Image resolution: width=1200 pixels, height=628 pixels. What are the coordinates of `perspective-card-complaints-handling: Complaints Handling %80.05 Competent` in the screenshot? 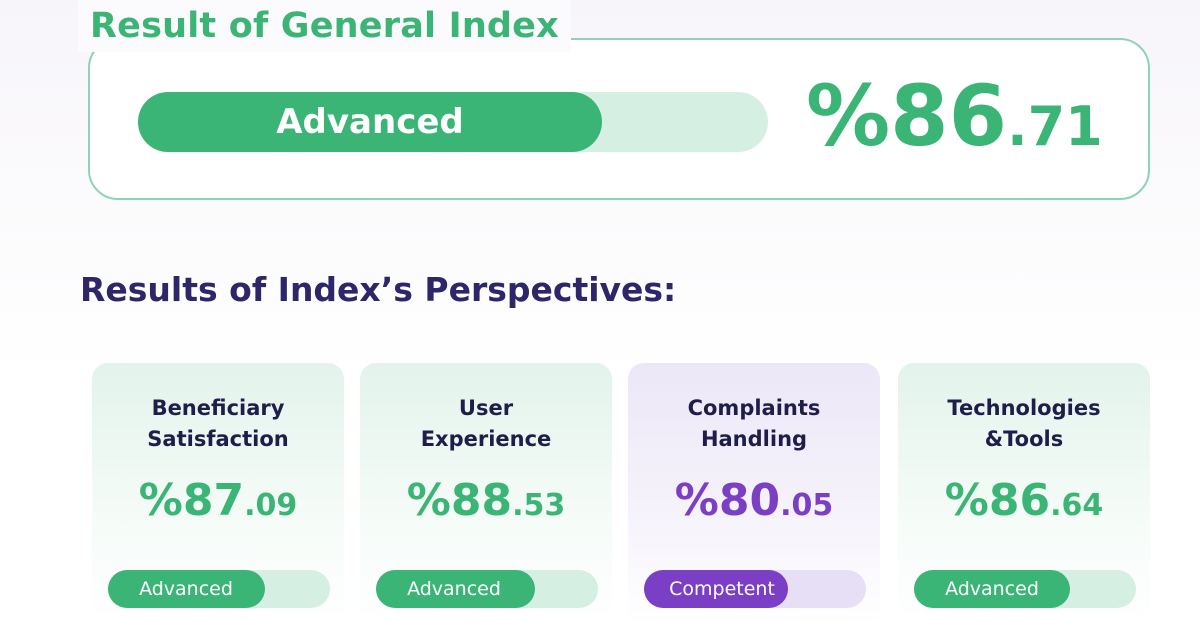 It's located at (754, 494).